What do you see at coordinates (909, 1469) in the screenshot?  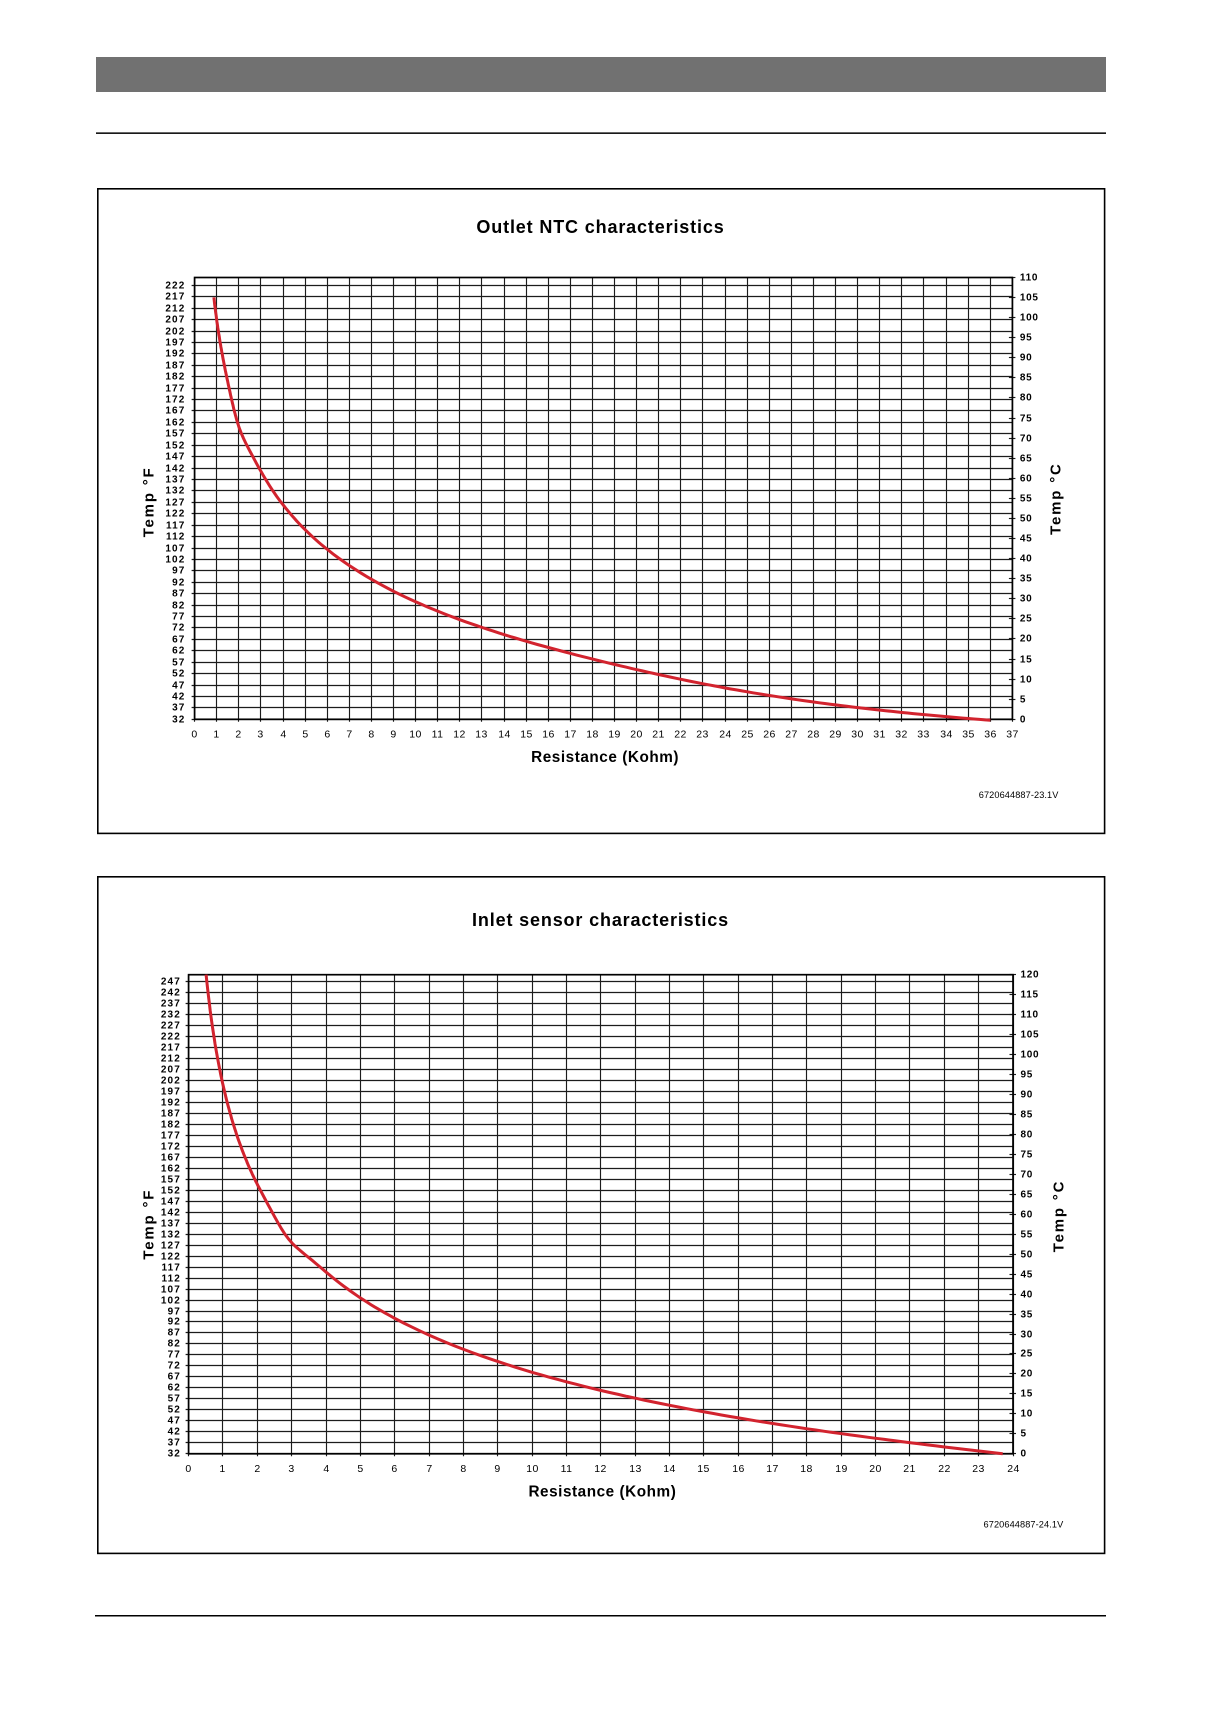 I see `svg-text: 21` at bounding box center [909, 1469].